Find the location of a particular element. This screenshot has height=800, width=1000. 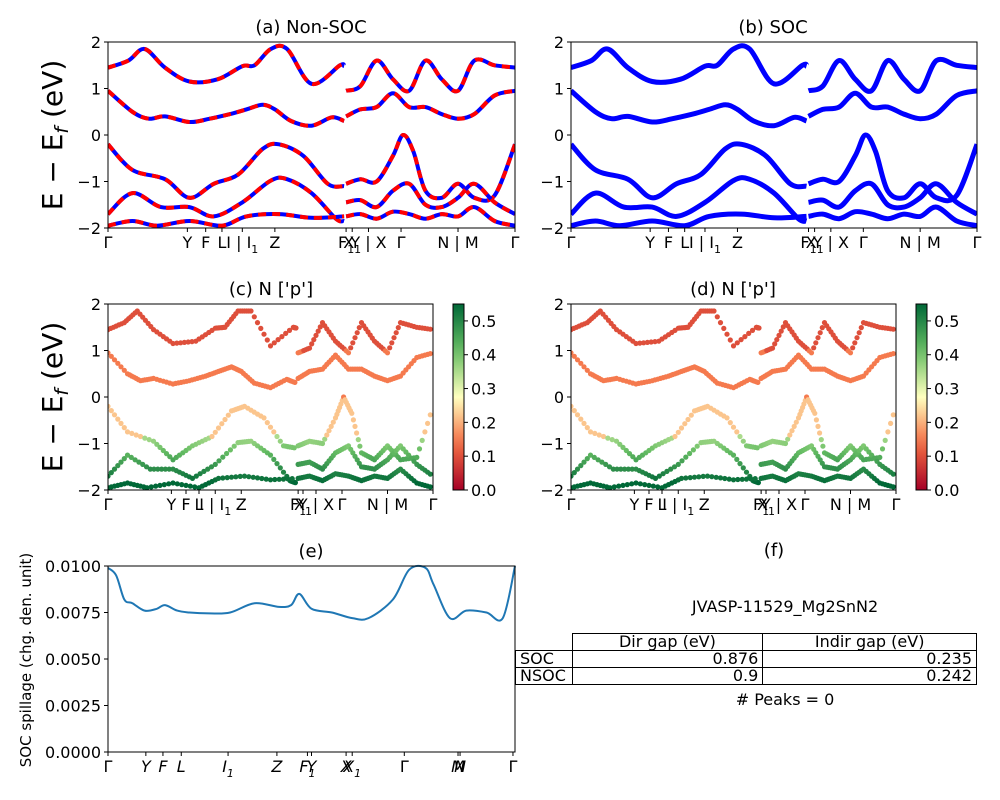

kpoint-label: N | M is located at coordinates (457, 242).